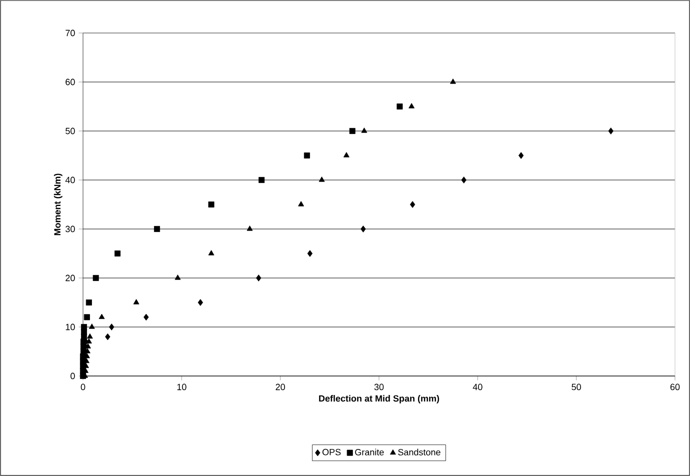  What do you see at coordinates (419, 452) in the screenshot?
I see `legend-label: Sandstone` at bounding box center [419, 452].